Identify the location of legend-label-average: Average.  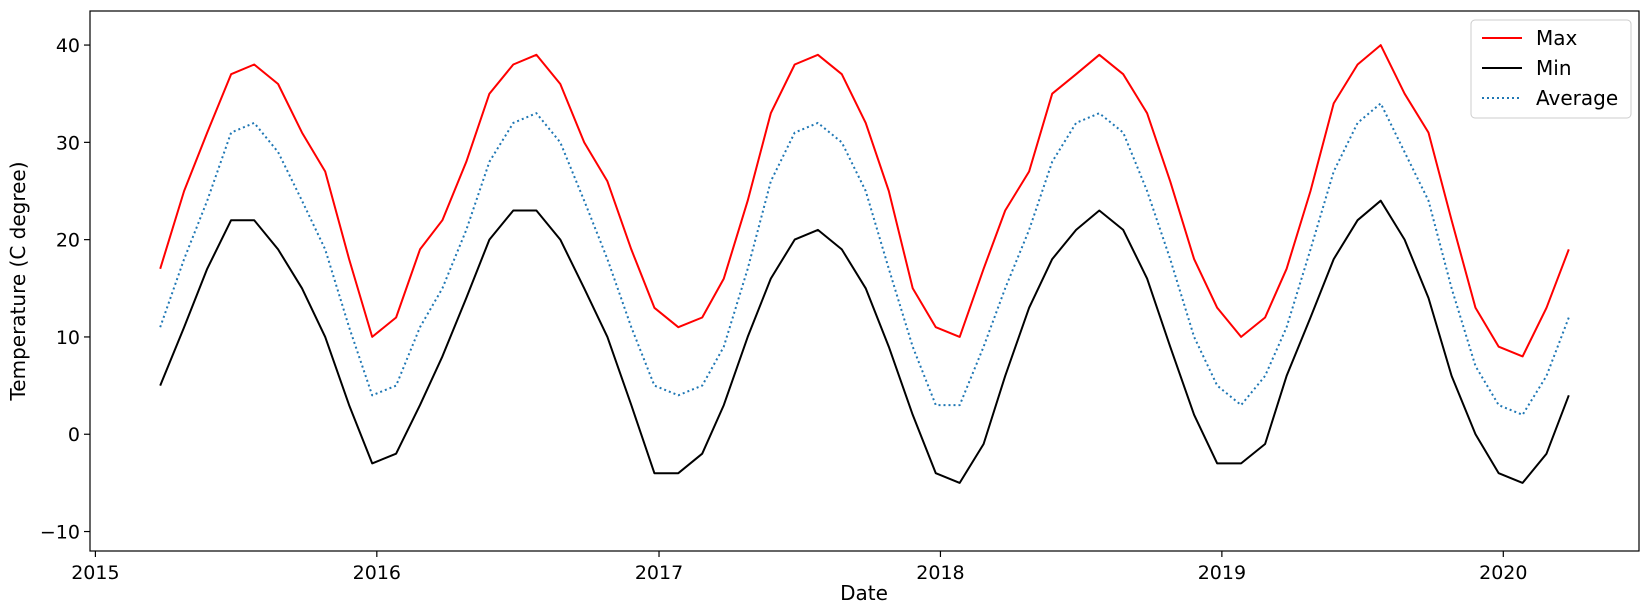
(1577, 98).